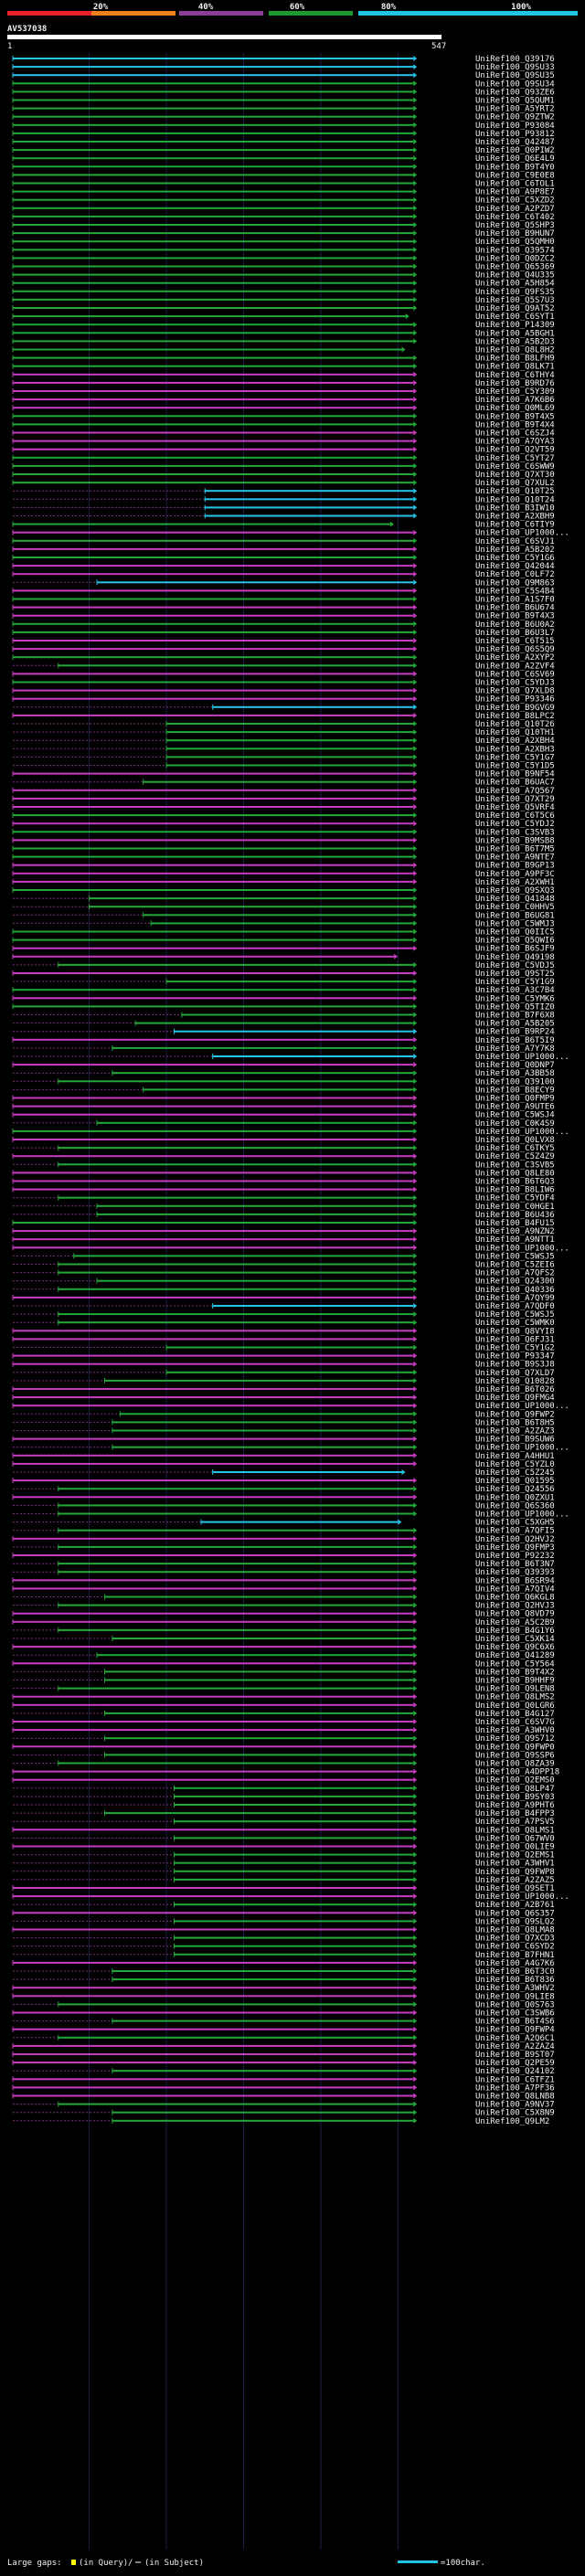 Image resolution: width=585 pixels, height=2576 pixels. Describe the element at coordinates (284, 167) in the screenshot. I see `hit-row: UniRef100_B9T4Y0` at that location.